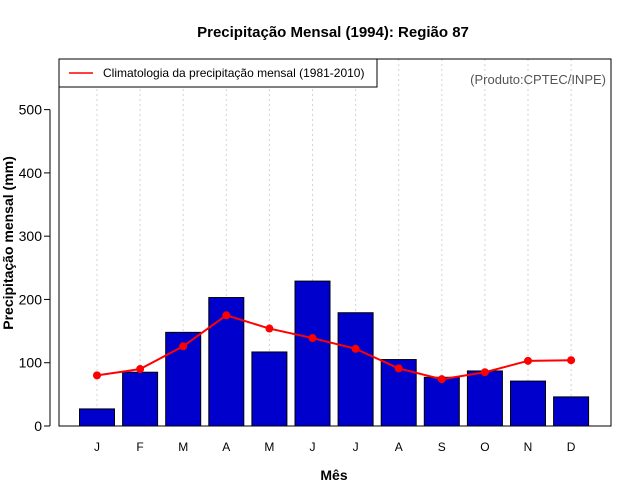 The width and height of the screenshot is (640, 500). I want to click on x-tick-label: O, so click(484, 447).